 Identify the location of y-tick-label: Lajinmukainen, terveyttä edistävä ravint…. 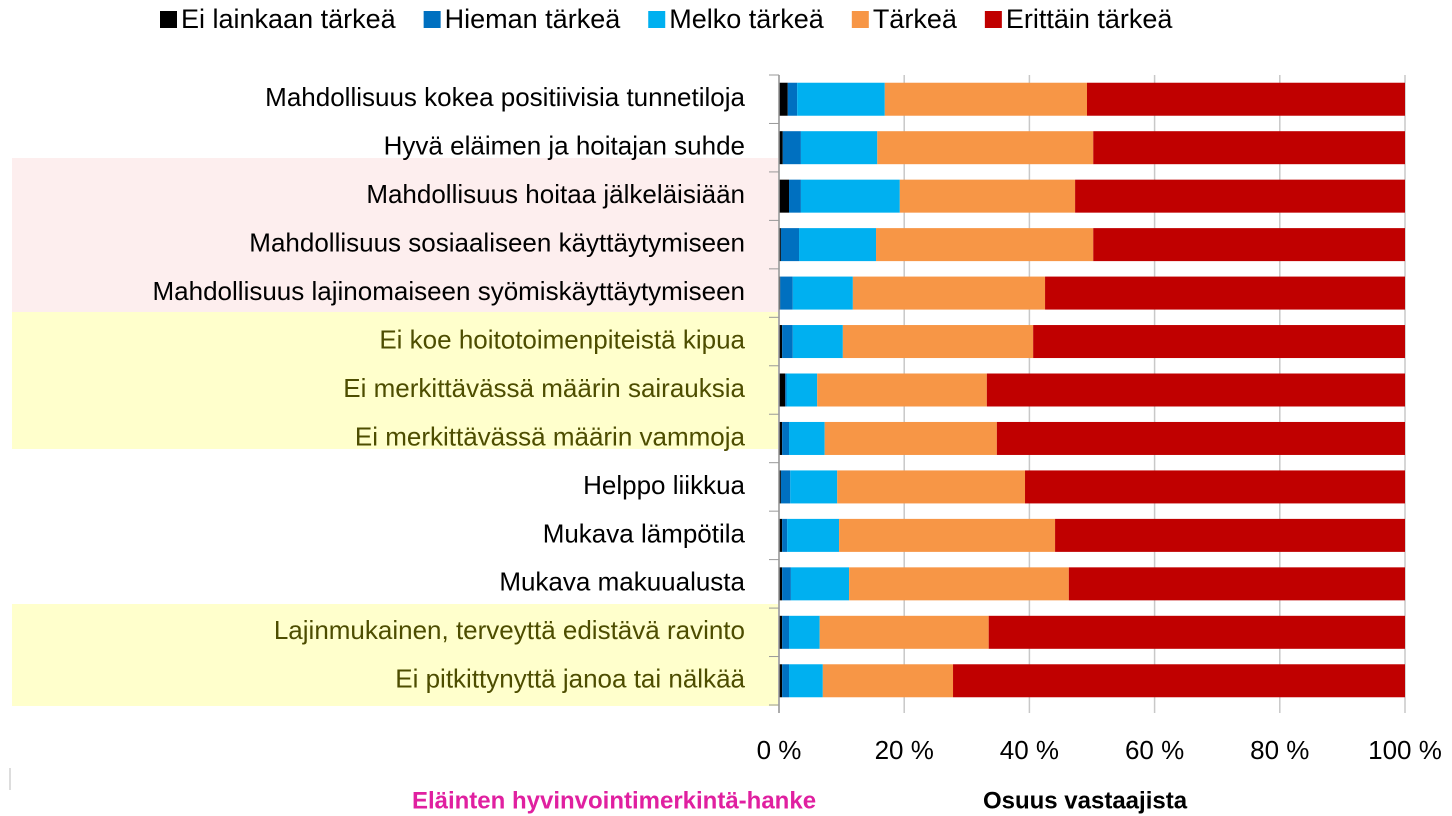
(509, 630).